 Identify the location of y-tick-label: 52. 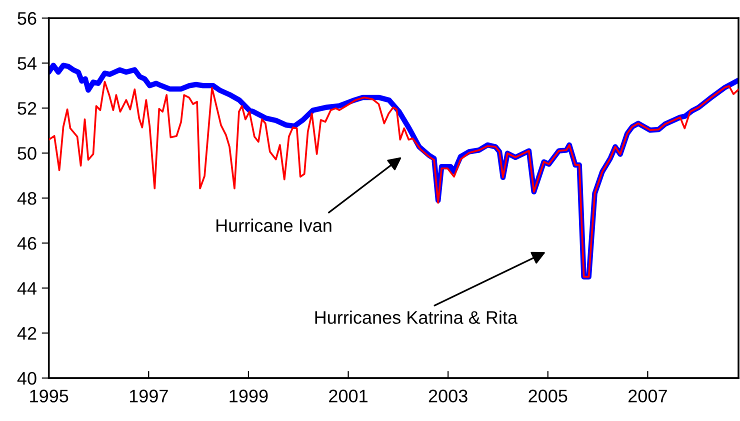
(27, 108).